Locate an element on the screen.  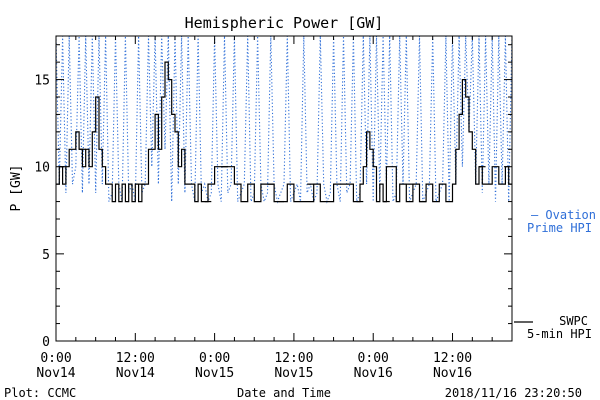
x-axis-label: Date and Time is located at coordinates (284, 393).